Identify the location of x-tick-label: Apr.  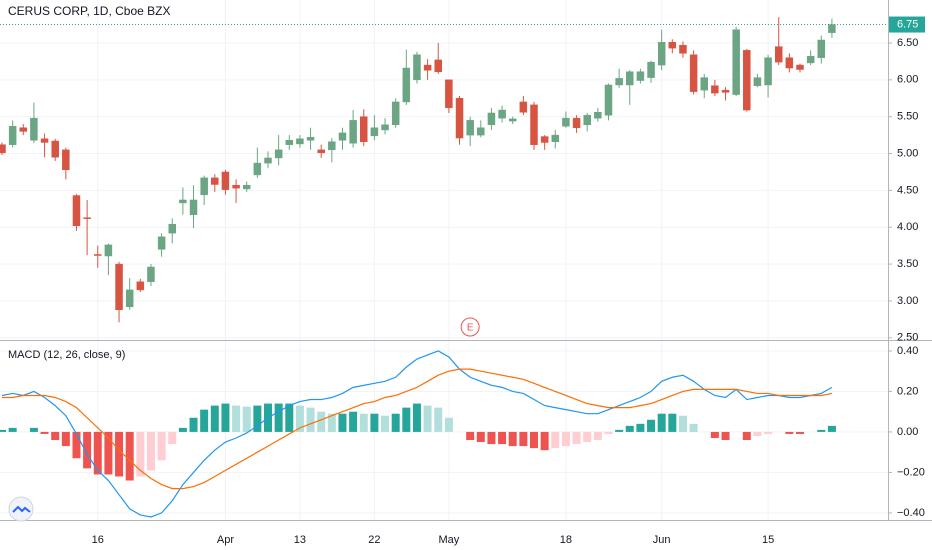
(225, 540).